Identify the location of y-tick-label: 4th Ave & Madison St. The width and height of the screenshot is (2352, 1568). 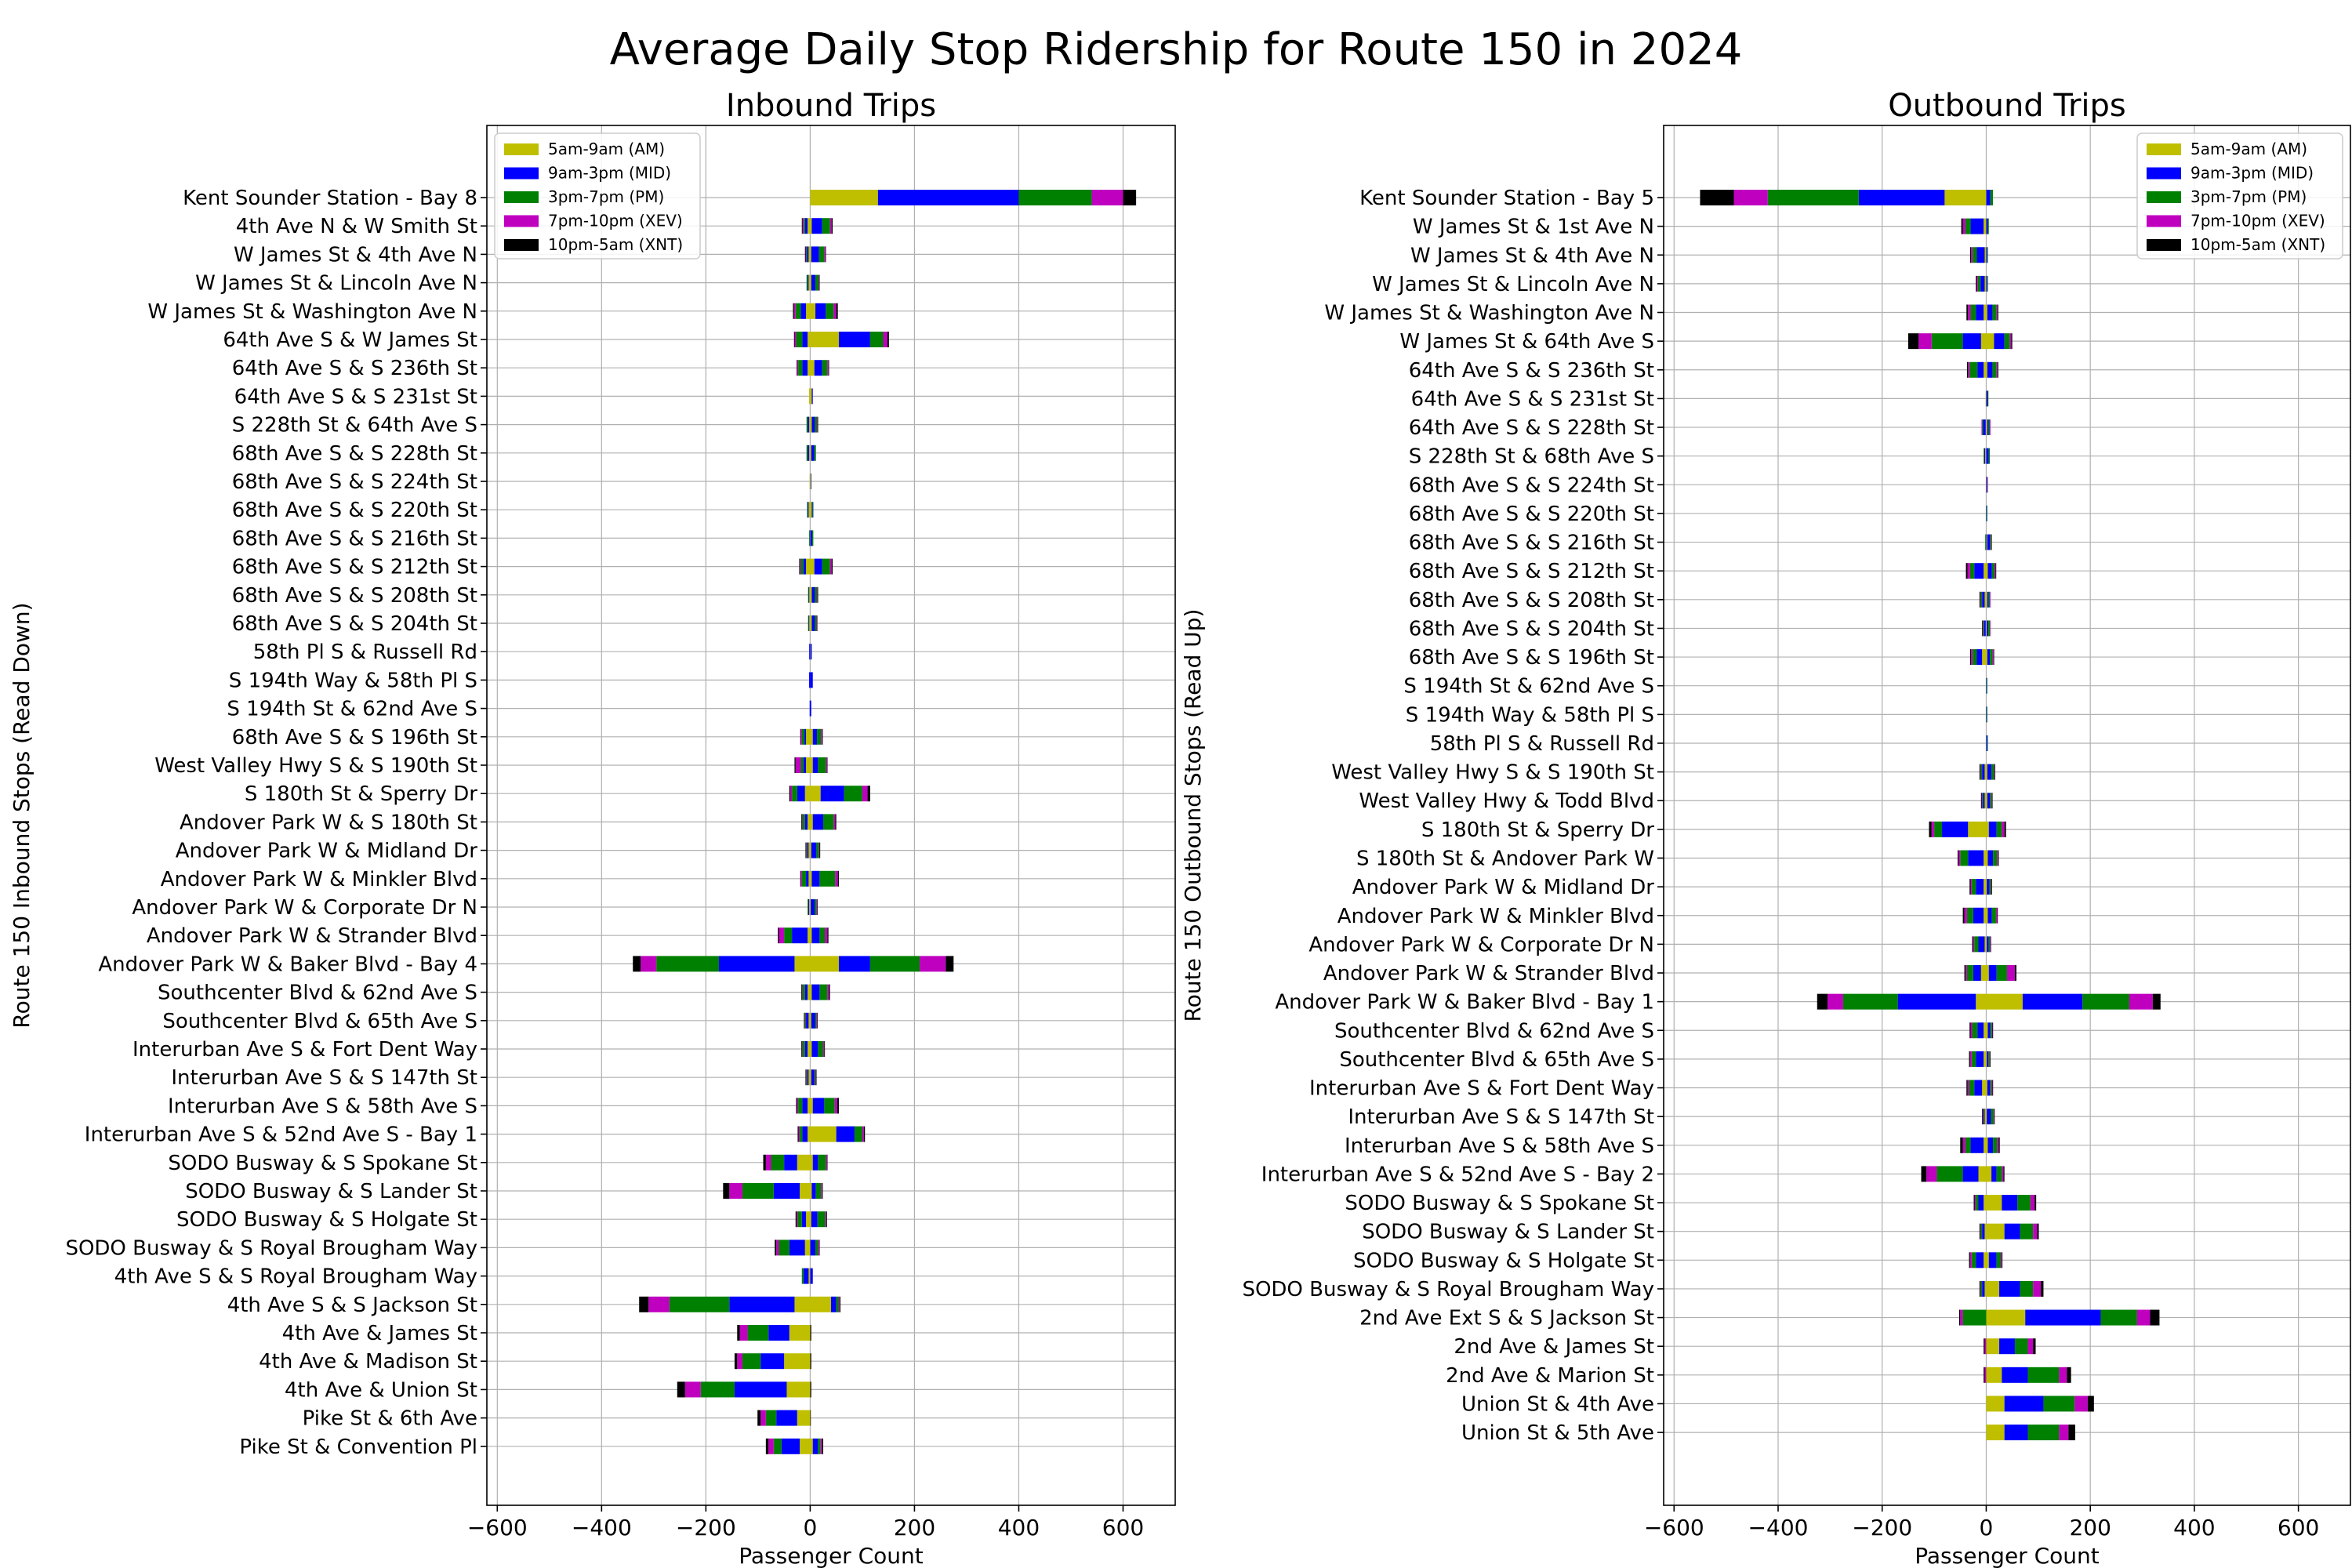
(368, 1362).